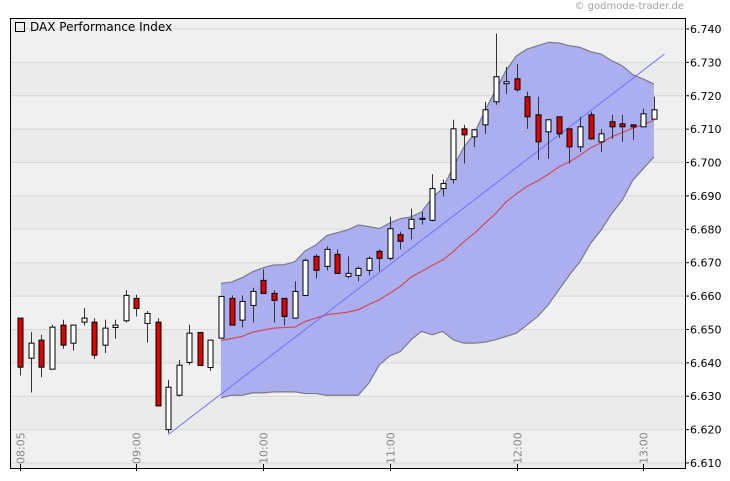  I want to click on y-tick-label: 6.700, so click(706, 163).